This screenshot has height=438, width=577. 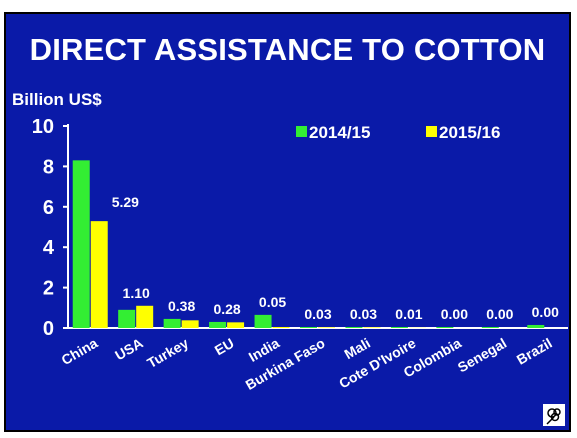 What do you see at coordinates (469, 132) in the screenshot?
I see `legend-label-2015-16: 2015/16` at bounding box center [469, 132].